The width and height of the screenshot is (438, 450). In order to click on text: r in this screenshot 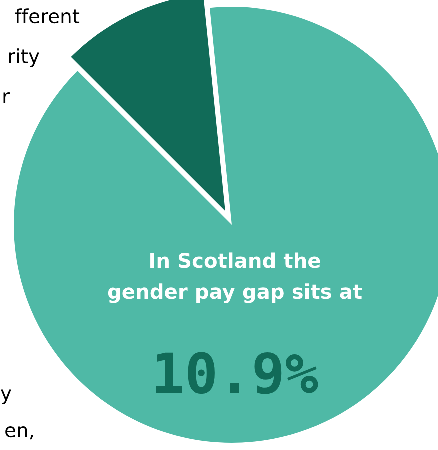, I will do `click(7, 98)`.